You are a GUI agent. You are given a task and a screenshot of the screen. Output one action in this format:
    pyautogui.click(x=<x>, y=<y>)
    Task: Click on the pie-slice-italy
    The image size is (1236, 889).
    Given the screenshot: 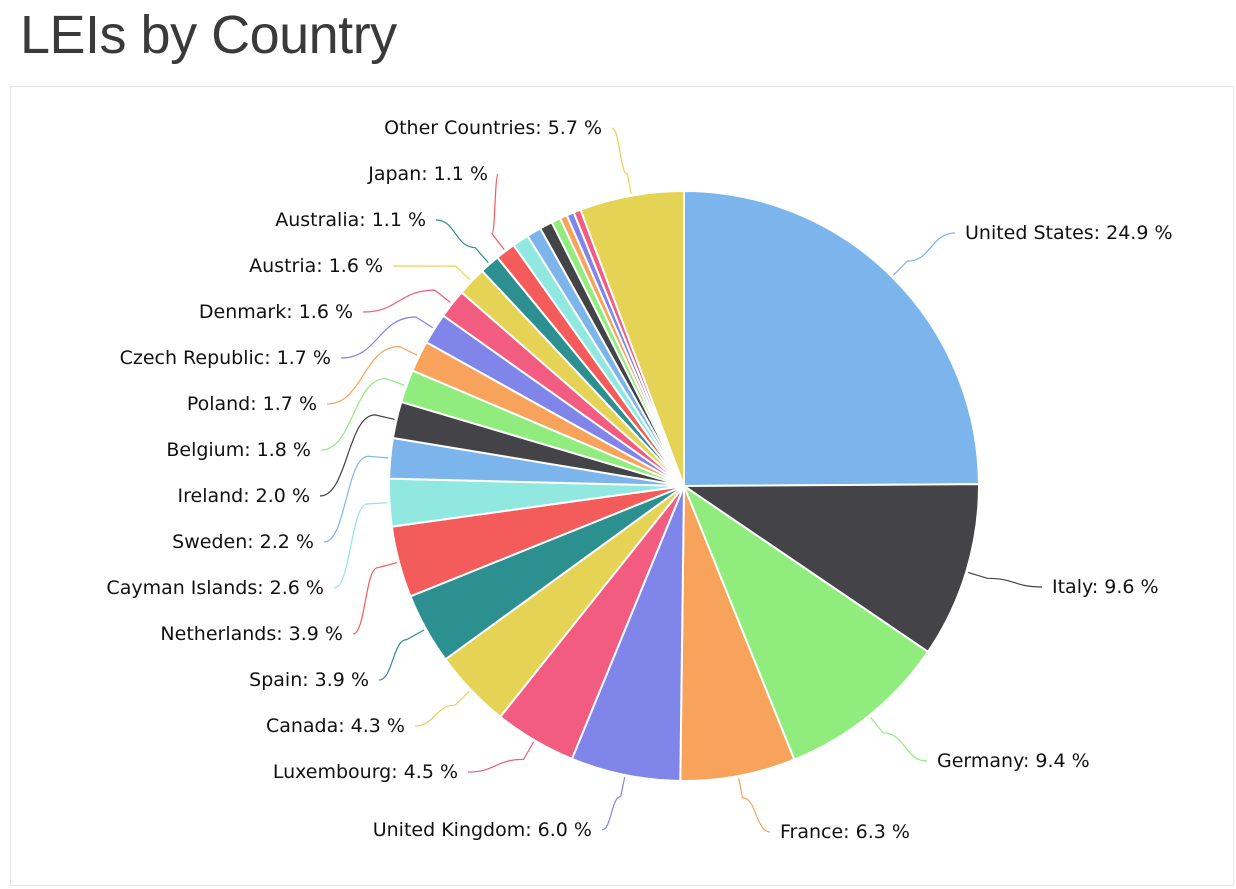 What is the action you would take?
    pyautogui.click(x=831, y=568)
    